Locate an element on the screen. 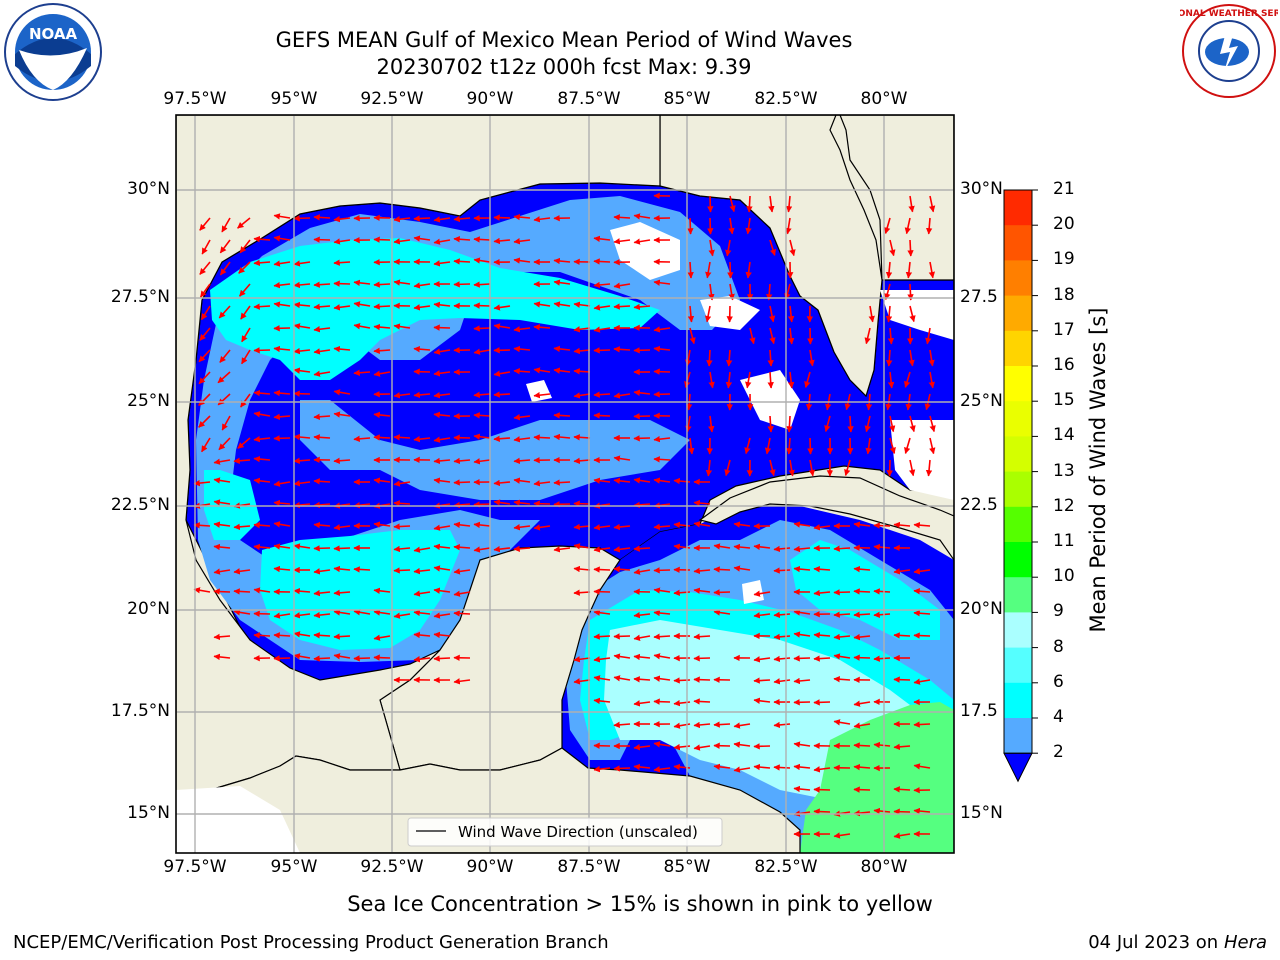 The image size is (1280, 960). colorbar-tick-label: 10 is located at coordinates (1064, 576).